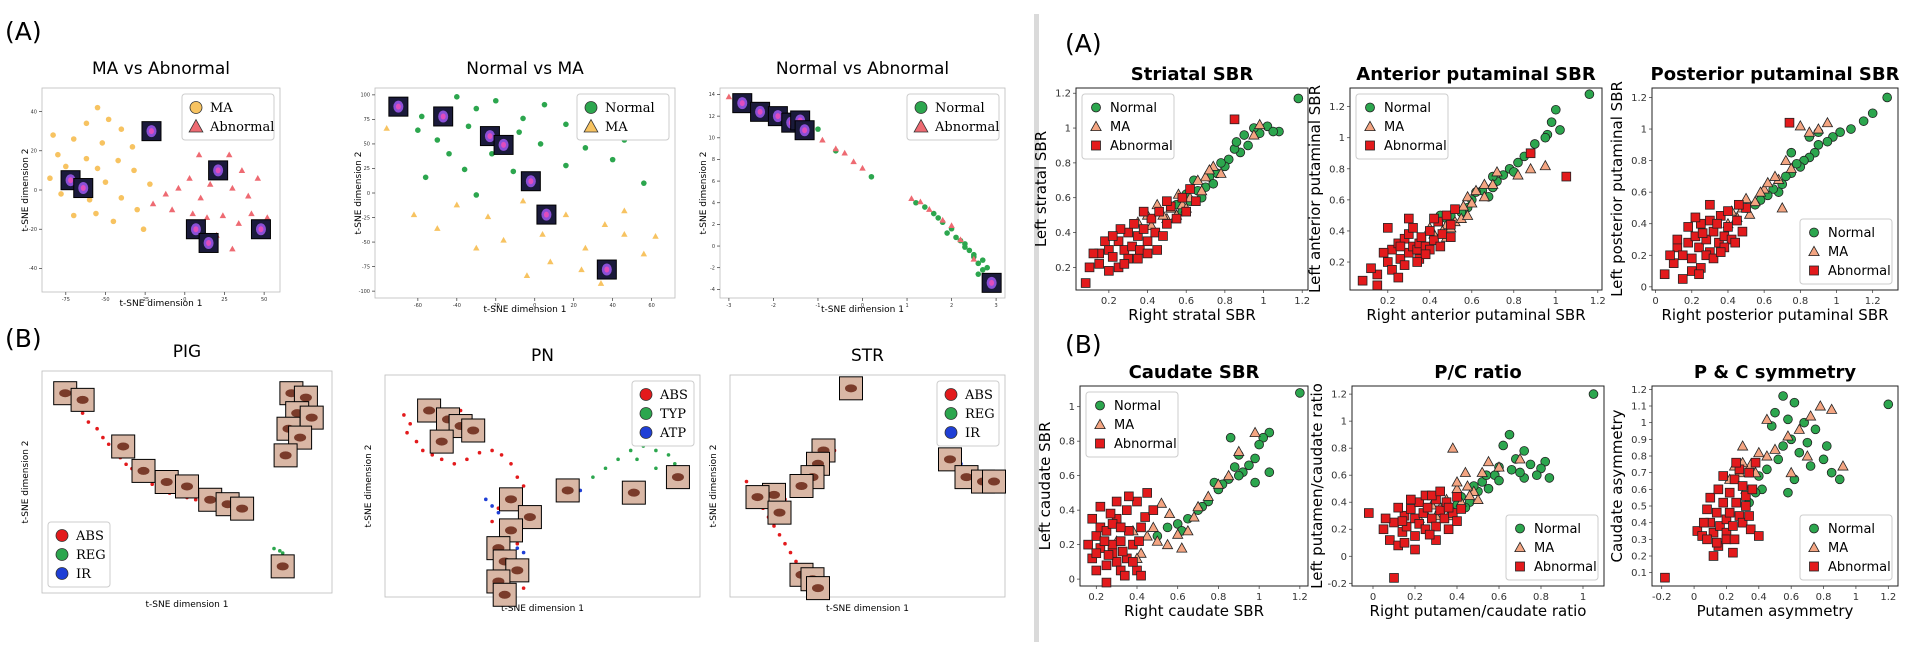  I want to click on legend-label: MA, so click(1838, 252).